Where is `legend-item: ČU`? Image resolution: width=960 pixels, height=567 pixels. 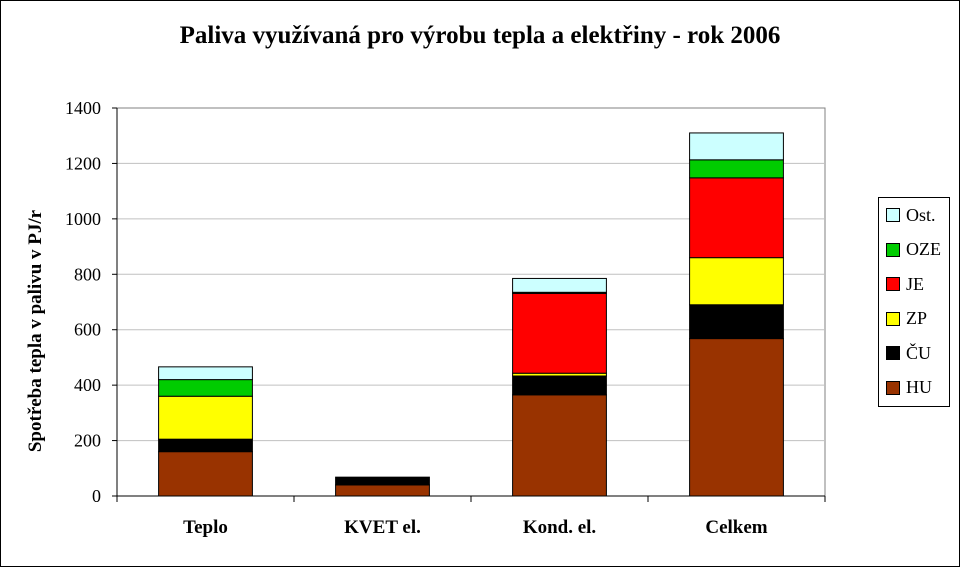 legend-item: ČU is located at coordinates (908, 353).